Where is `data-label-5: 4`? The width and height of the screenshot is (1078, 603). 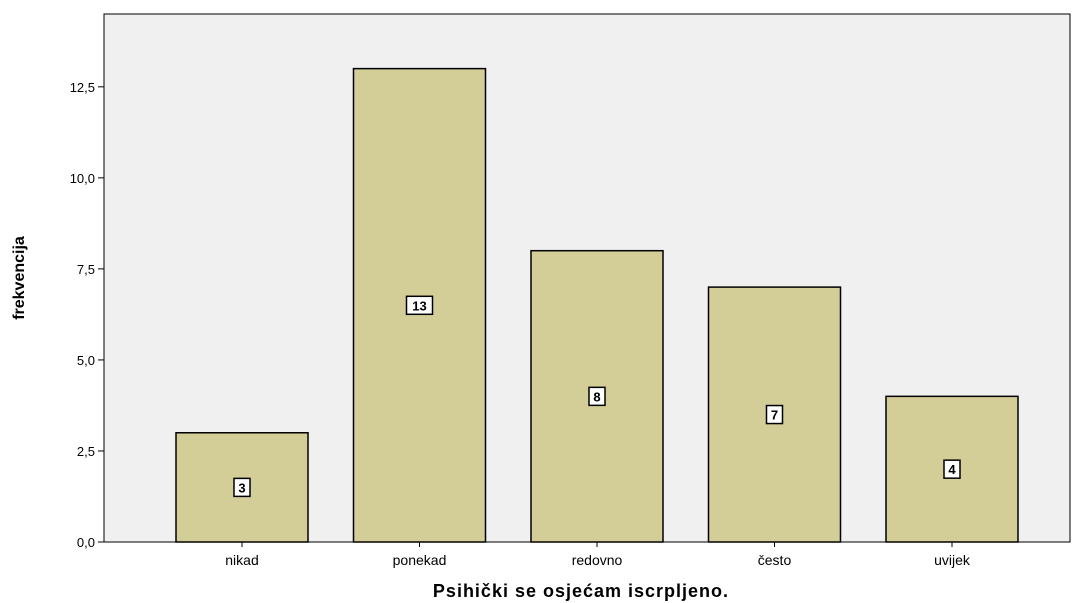 data-label-5: 4 is located at coordinates (952, 469).